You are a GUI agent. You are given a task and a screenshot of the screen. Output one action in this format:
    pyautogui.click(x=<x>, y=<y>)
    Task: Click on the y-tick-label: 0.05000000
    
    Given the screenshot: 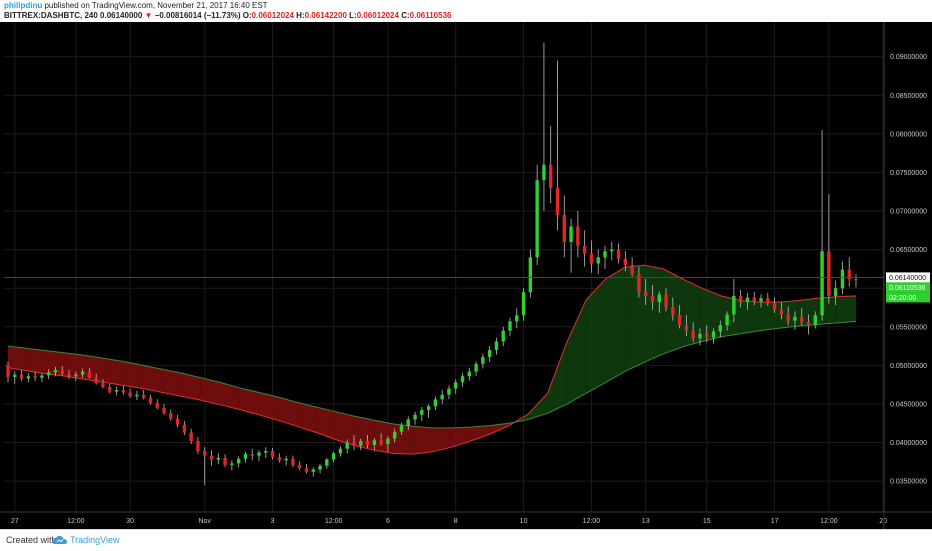 What is the action you would take?
    pyautogui.click(x=908, y=366)
    